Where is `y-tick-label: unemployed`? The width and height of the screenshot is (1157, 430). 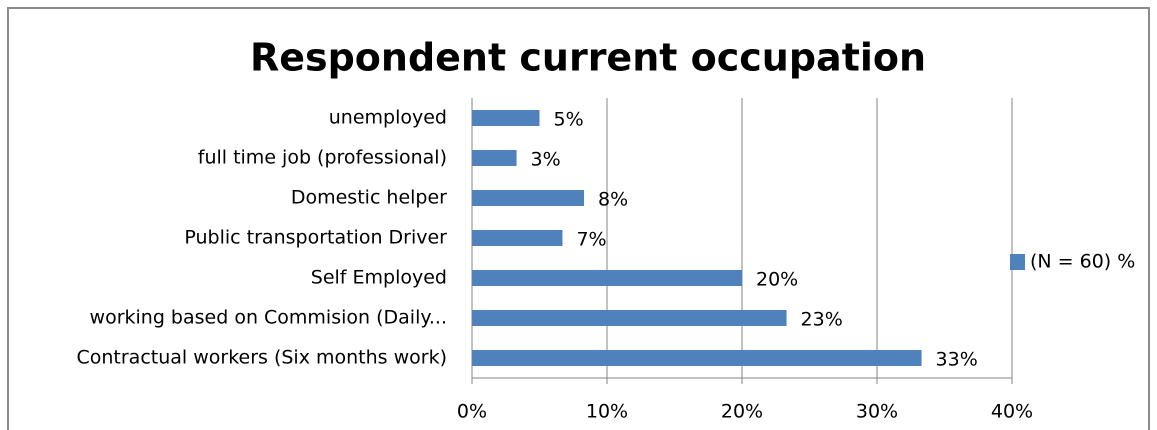 y-tick-label: unemployed is located at coordinates (388, 118).